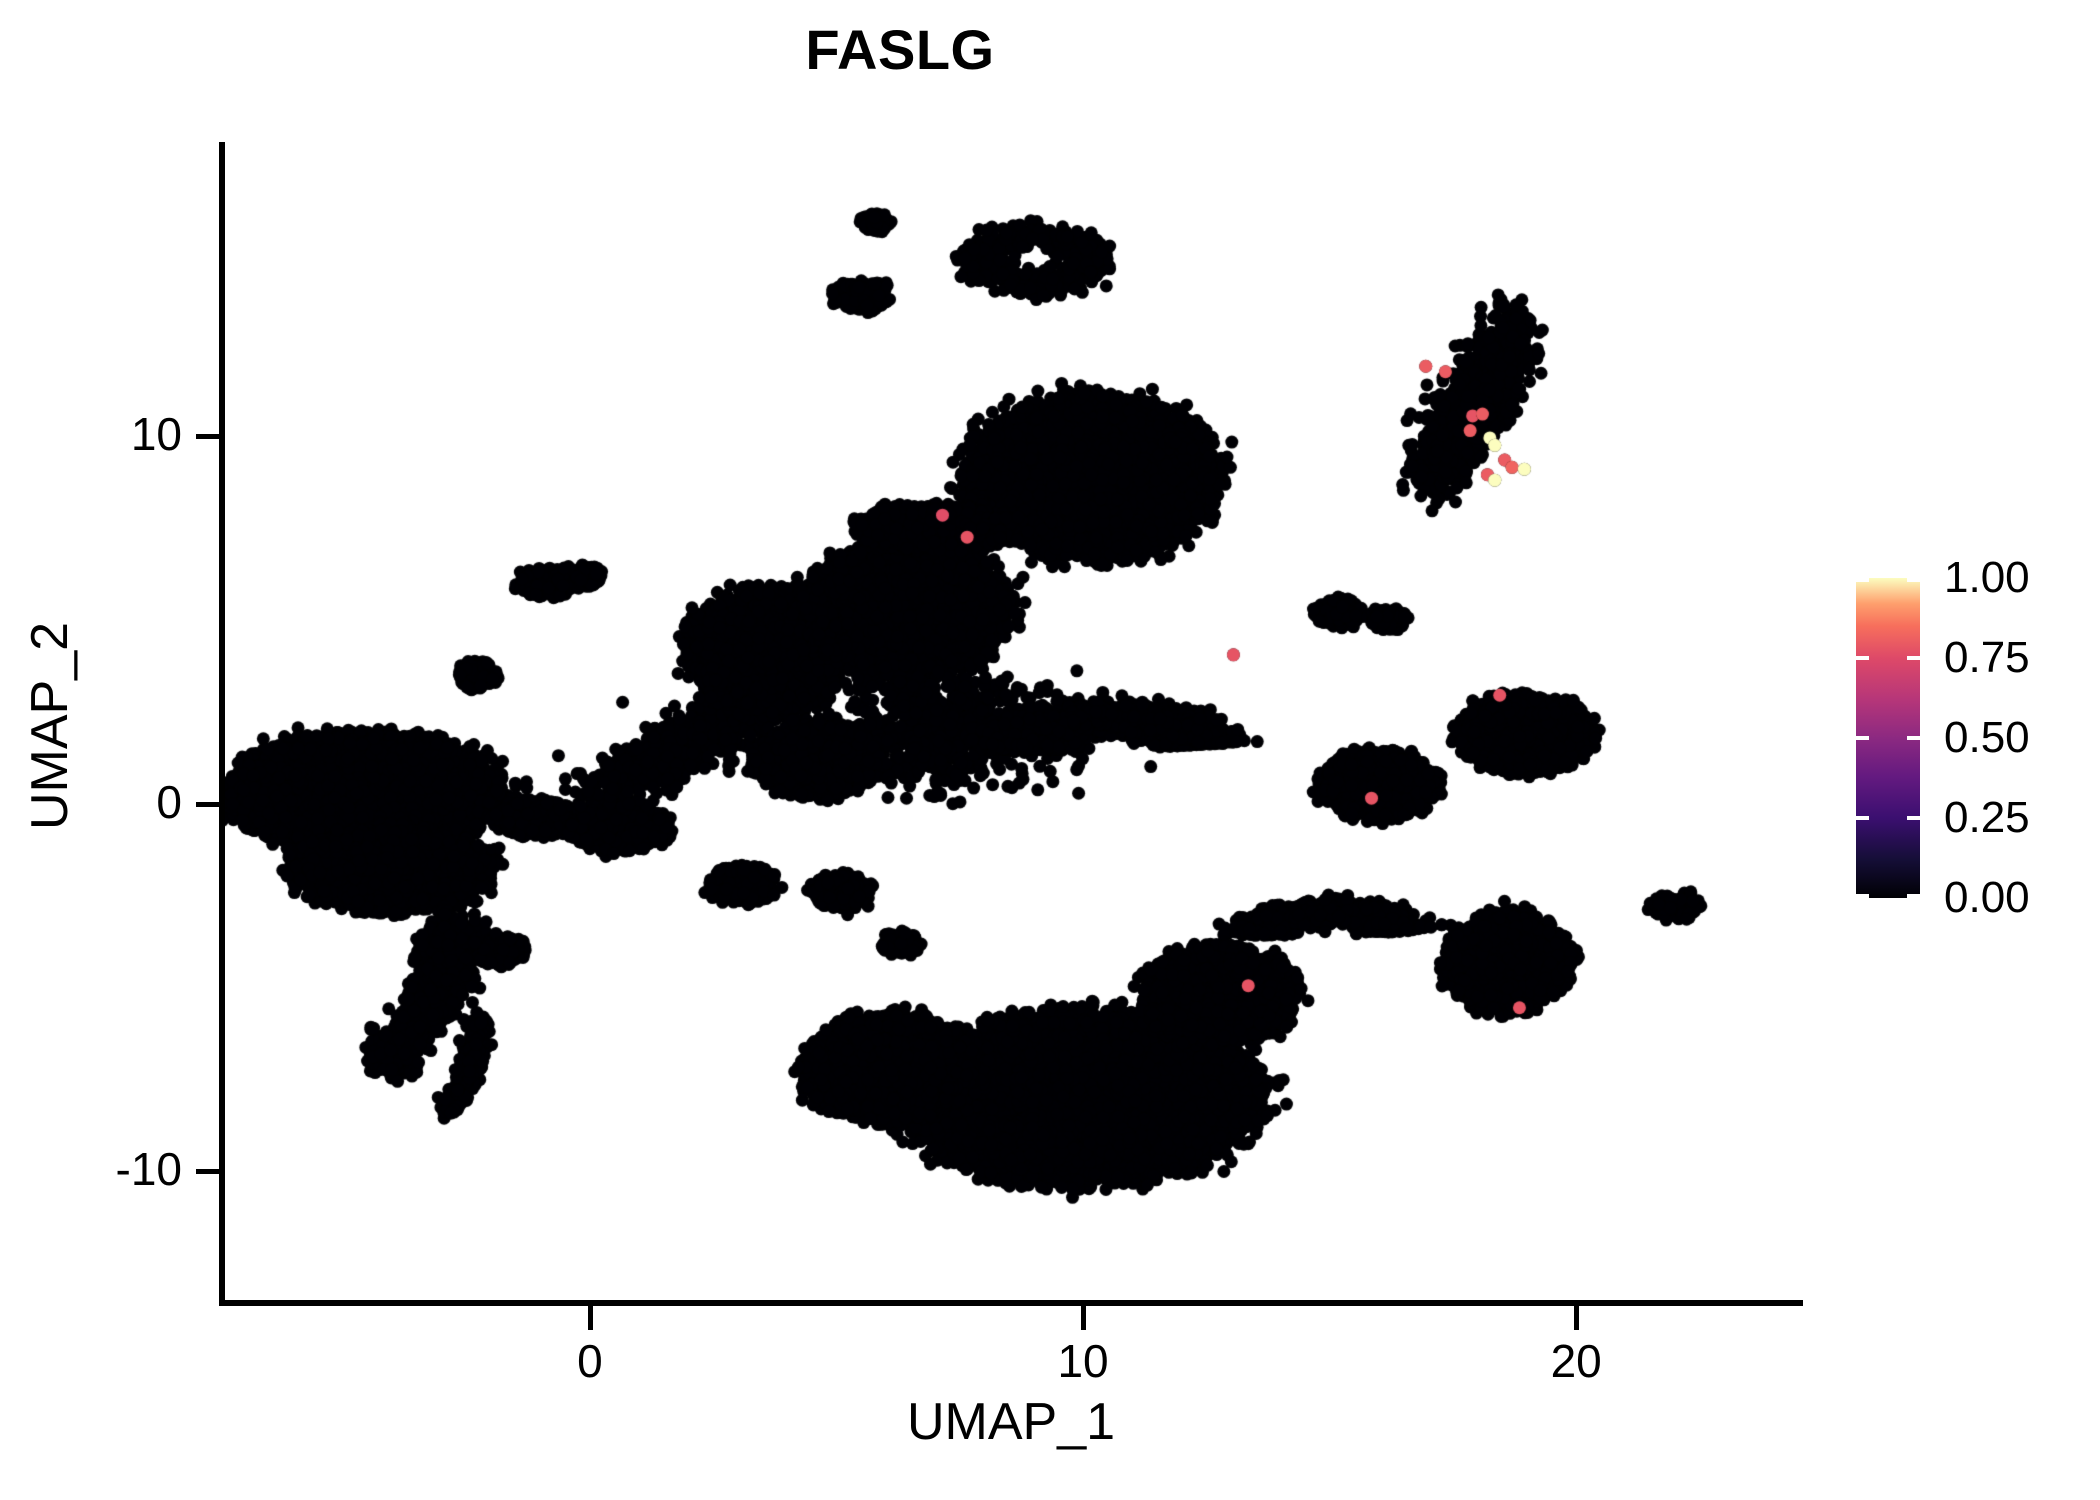  Describe the element at coordinates (900, 49) in the screenshot. I see `page-title: FASLG` at that location.